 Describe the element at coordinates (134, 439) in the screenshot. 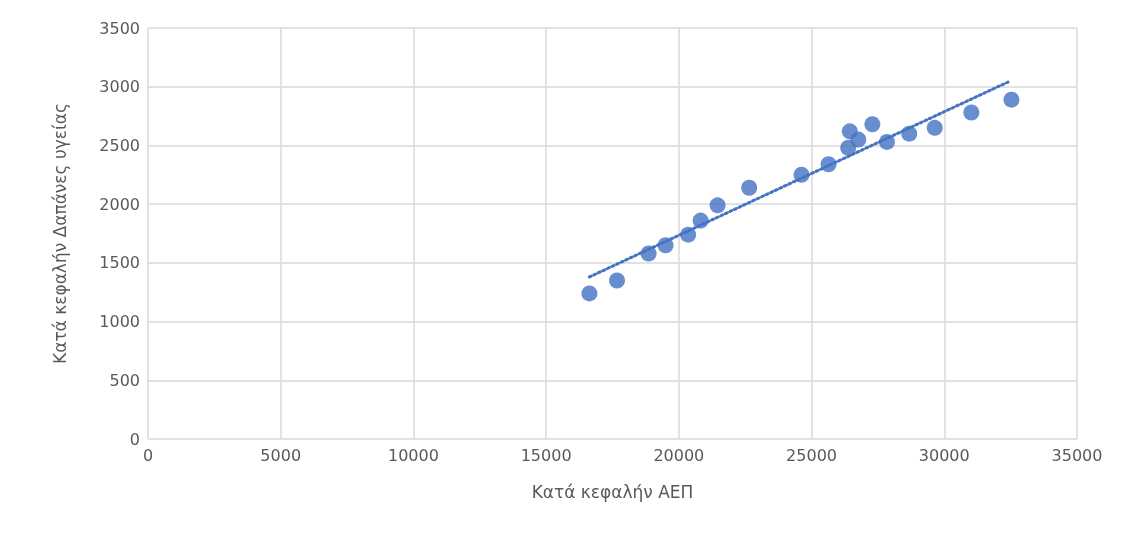

I see `y-tick-label: 0` at that location.